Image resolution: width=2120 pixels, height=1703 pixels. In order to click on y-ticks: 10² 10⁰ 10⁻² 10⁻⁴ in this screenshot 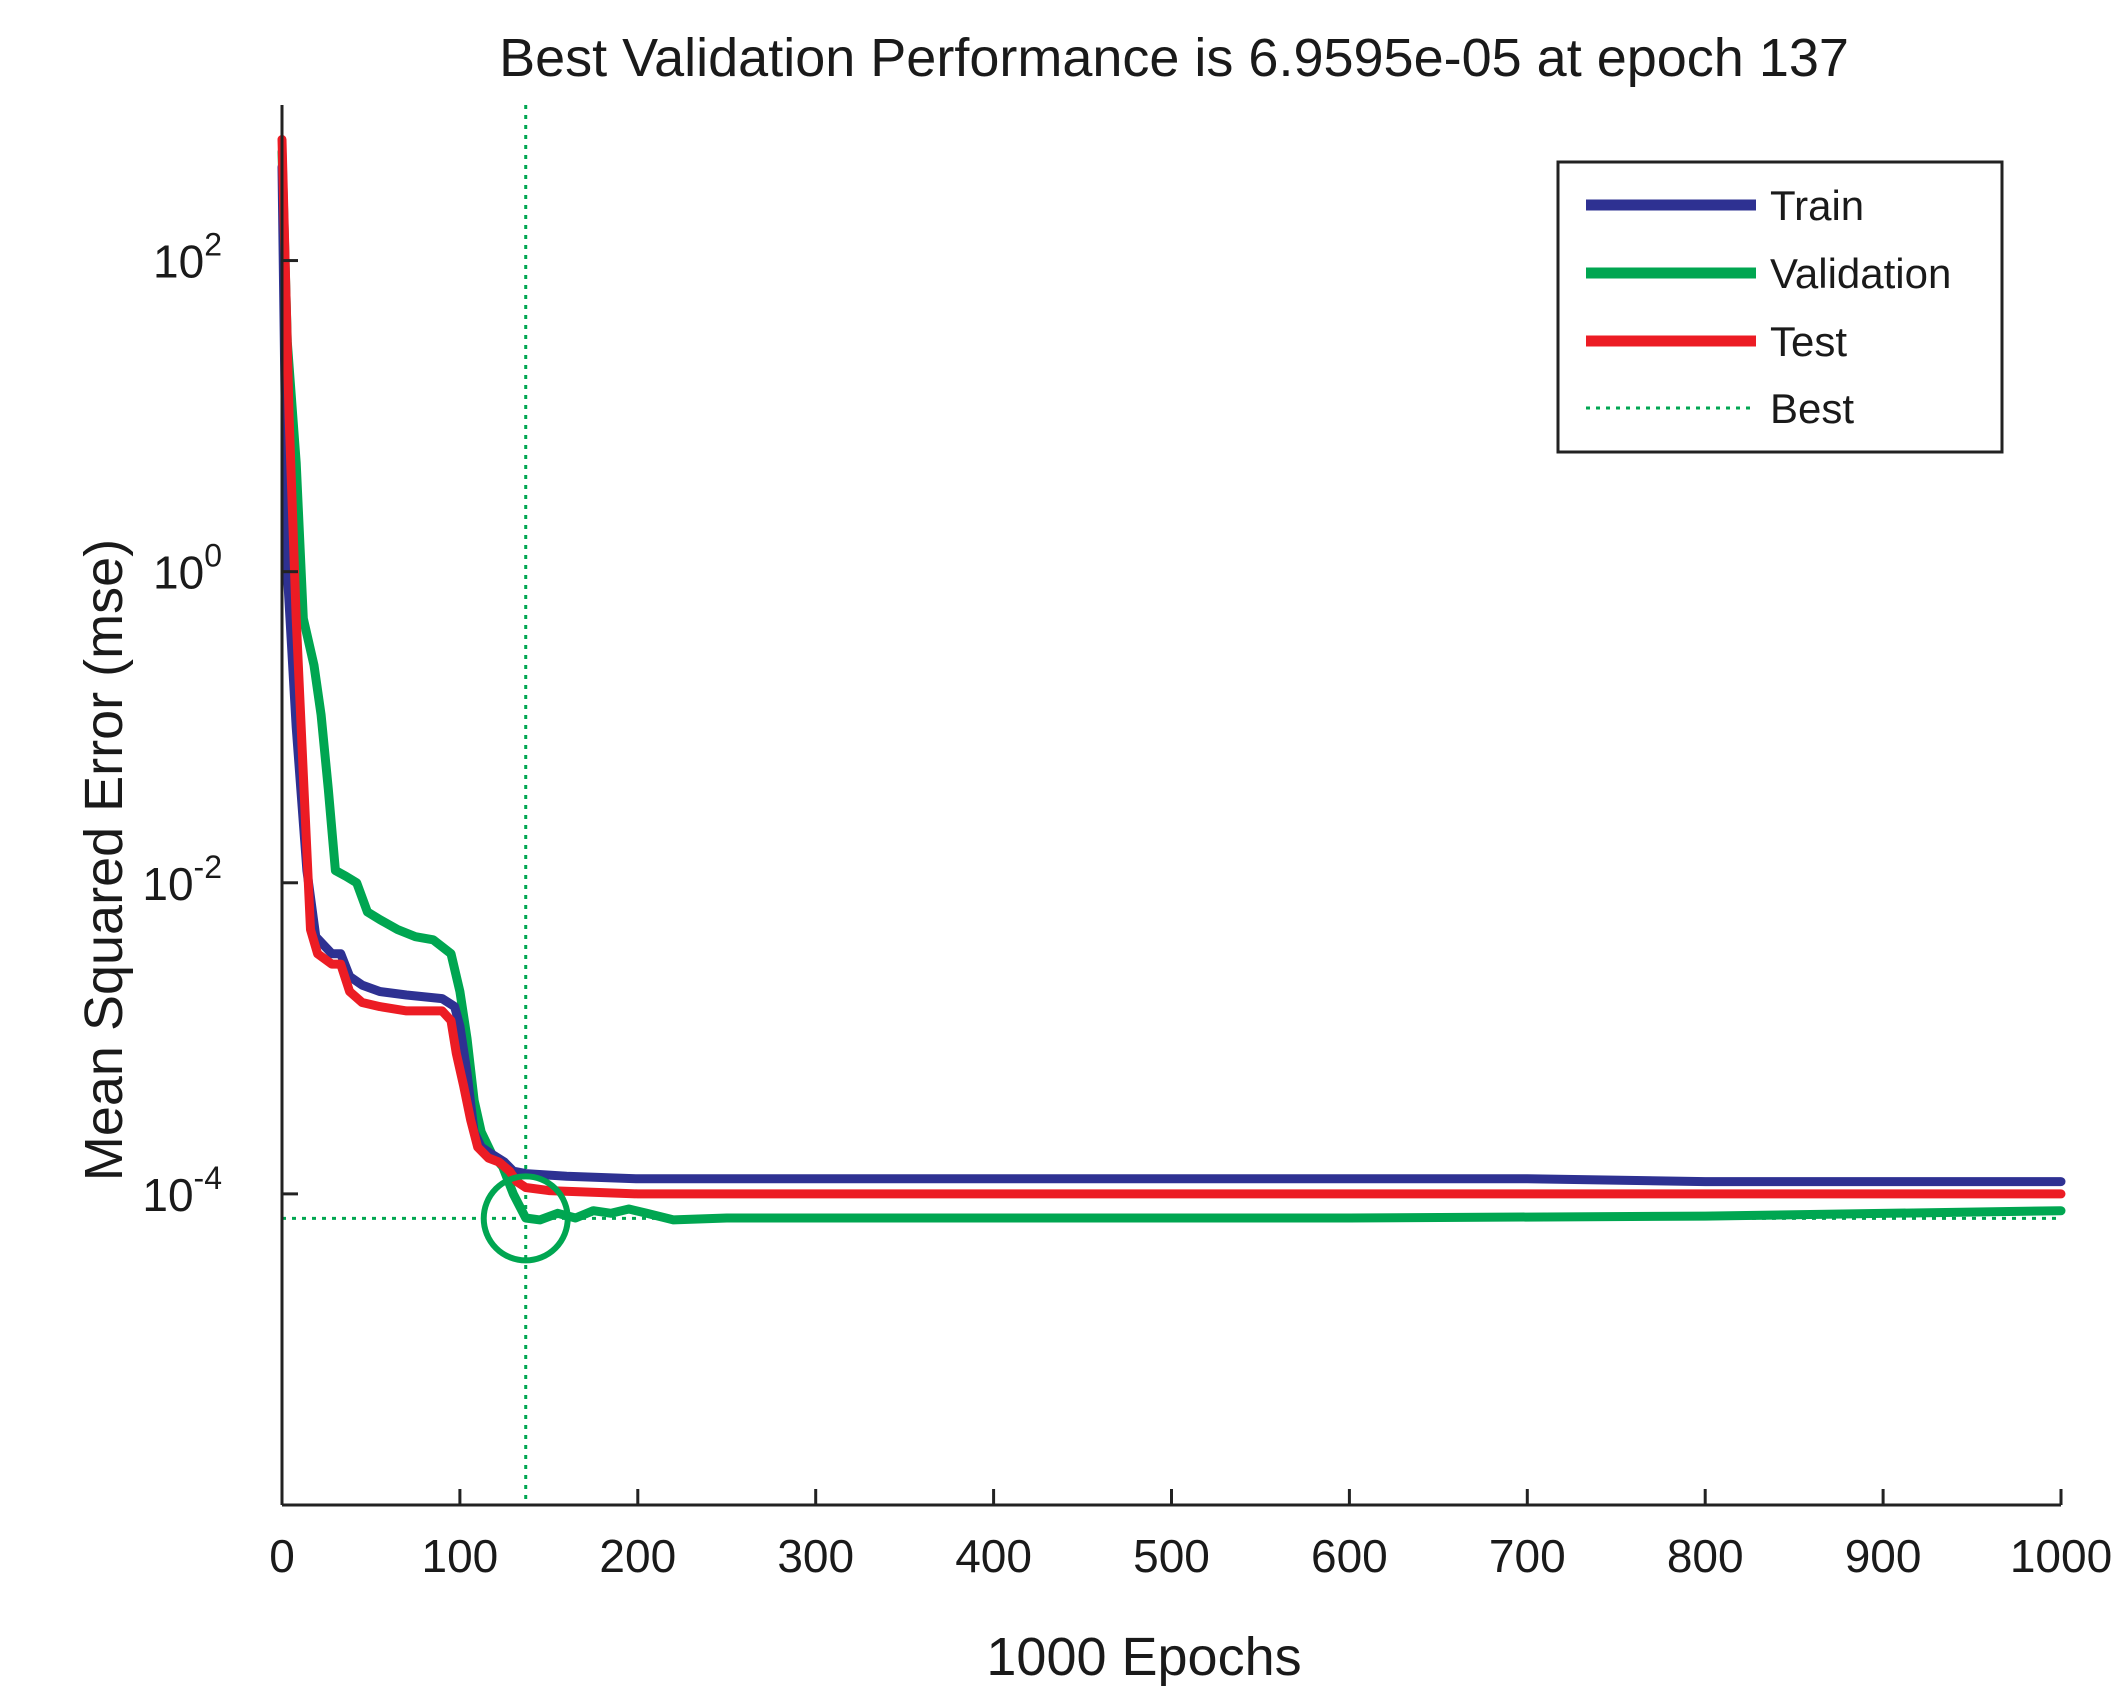, I will do `click(220, 724)`.